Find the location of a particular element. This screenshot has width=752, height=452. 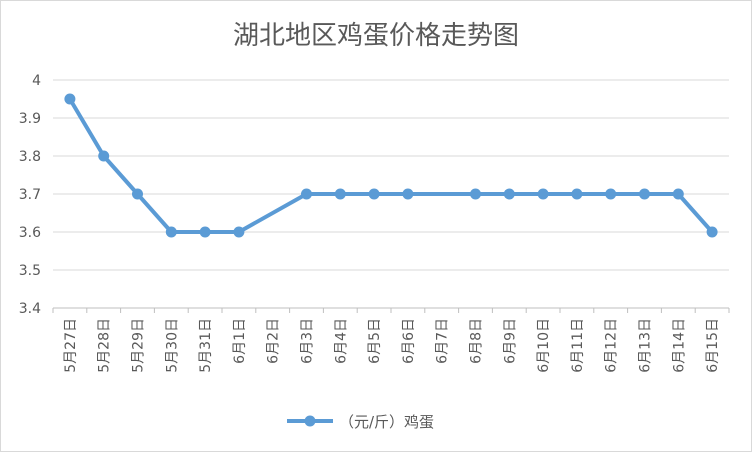

y-axis-tick-labels: 3.4 3.5 3.6 3.7 3.8 3.9 4 is located at coordinates (30, 195).